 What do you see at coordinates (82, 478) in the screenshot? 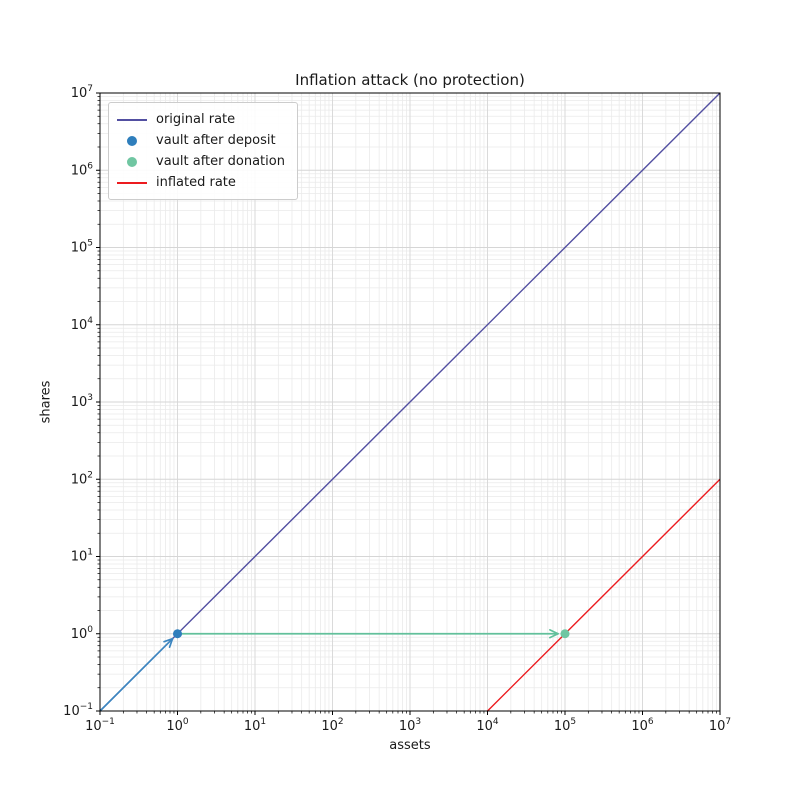
I see `y-tick-label-2: 10²` at bounding box center [82, 478].